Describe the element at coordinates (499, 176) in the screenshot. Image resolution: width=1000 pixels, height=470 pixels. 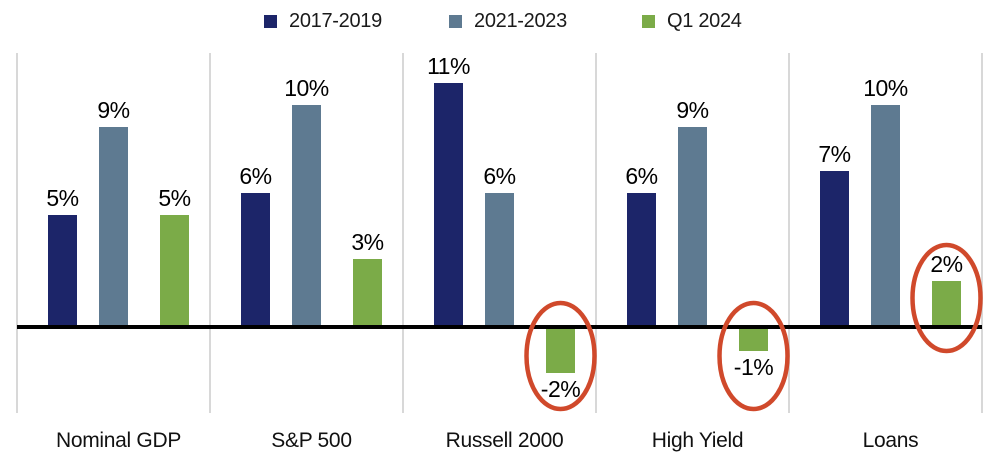
I see `bar-value-label-2021-2023-russell-2000: 6%` at that location.